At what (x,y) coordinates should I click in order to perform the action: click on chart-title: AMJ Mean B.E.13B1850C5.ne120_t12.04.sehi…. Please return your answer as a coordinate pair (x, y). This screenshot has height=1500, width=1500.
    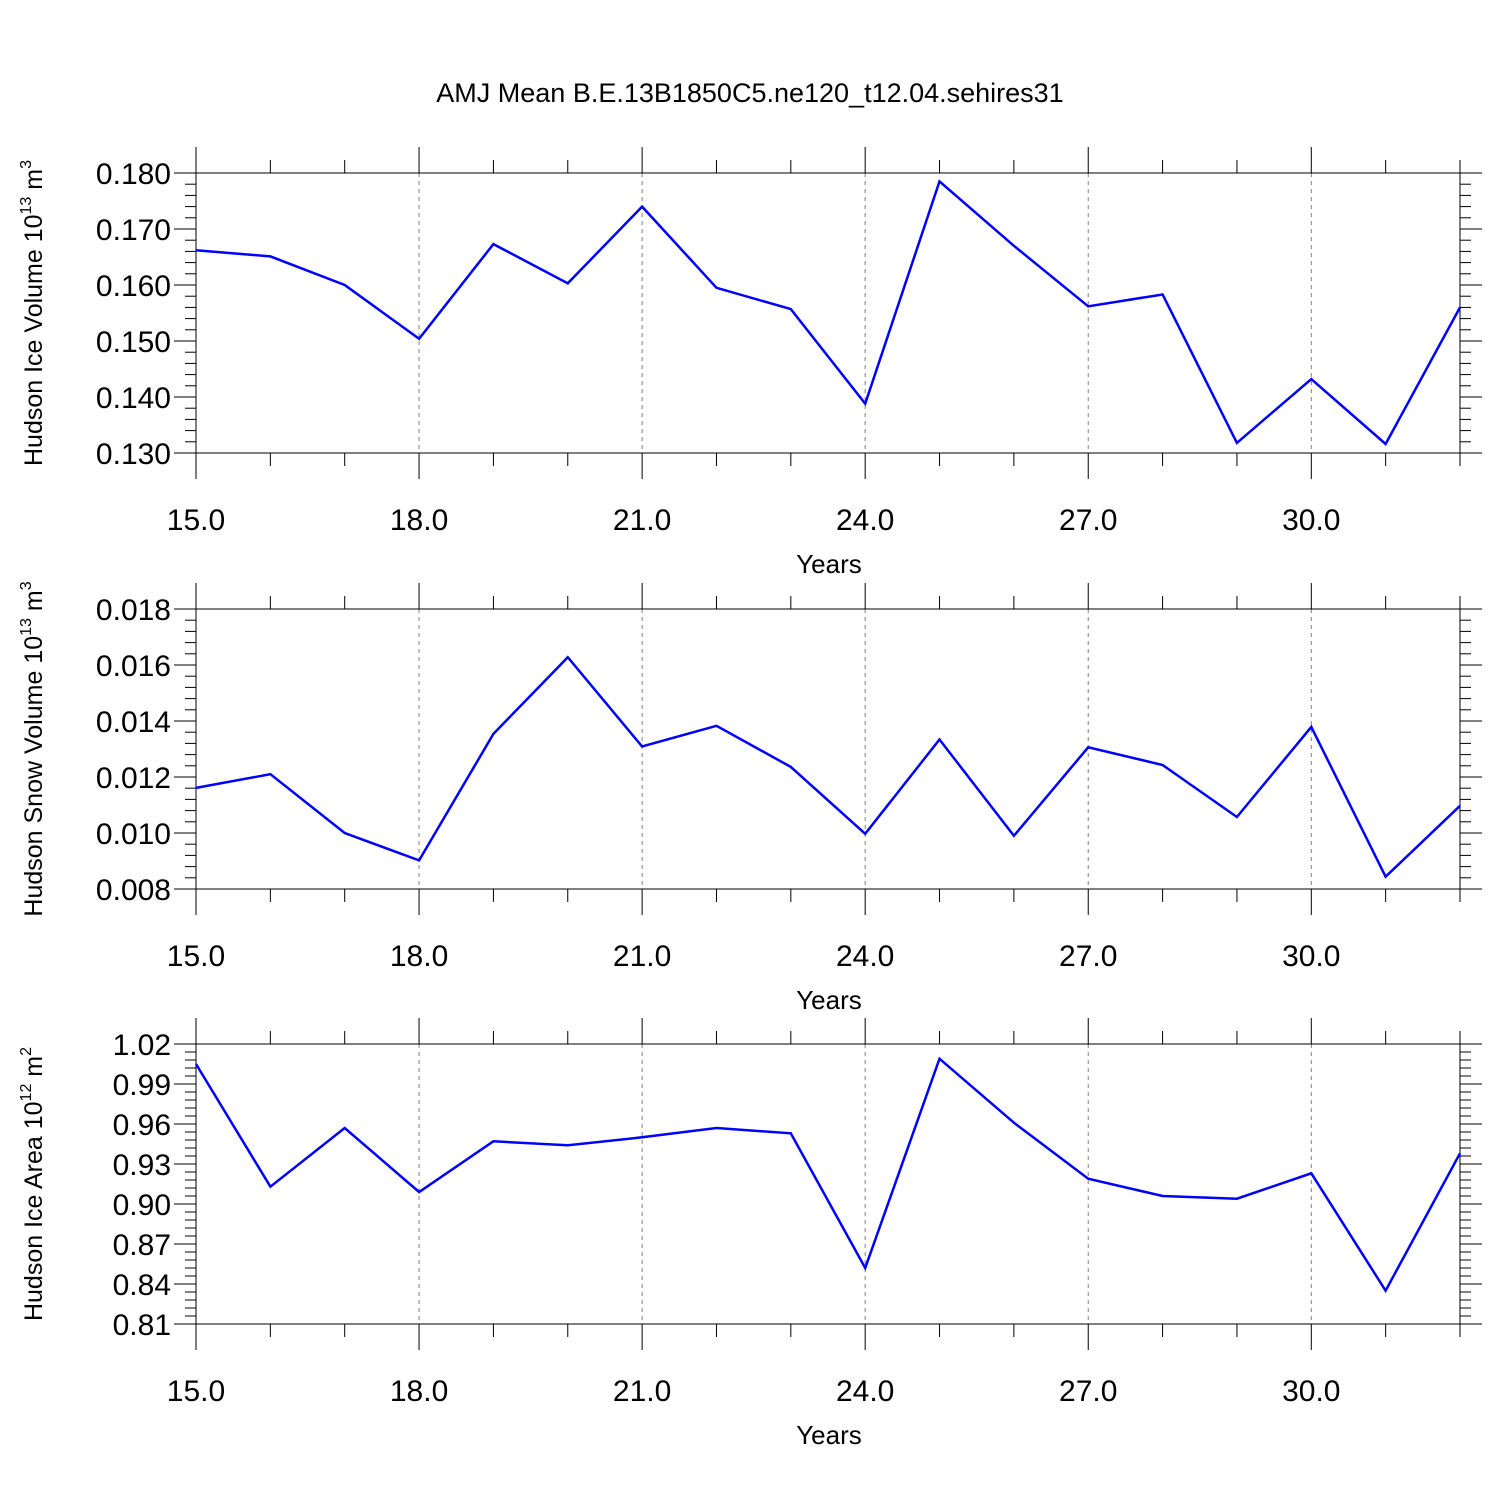
    Looking at the image, I should click on (750, 93).